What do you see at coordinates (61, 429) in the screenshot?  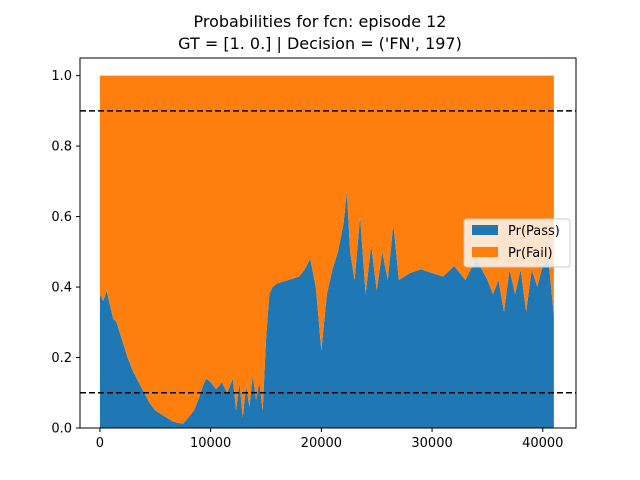 I see `y-tick-label: 0.0` at bounding box center [61, 429].